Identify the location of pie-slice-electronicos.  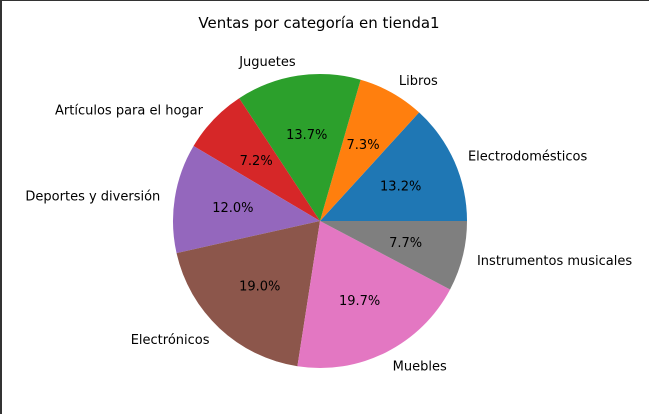
(248, 294).